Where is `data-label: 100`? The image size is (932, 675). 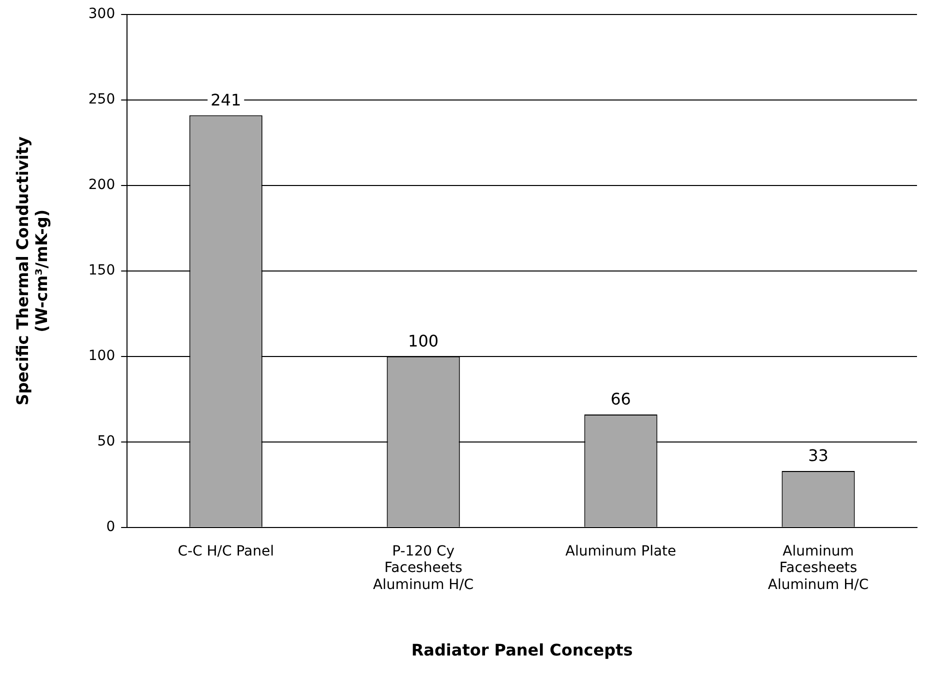 data-label: 100 is located at coordinates (423, 341).